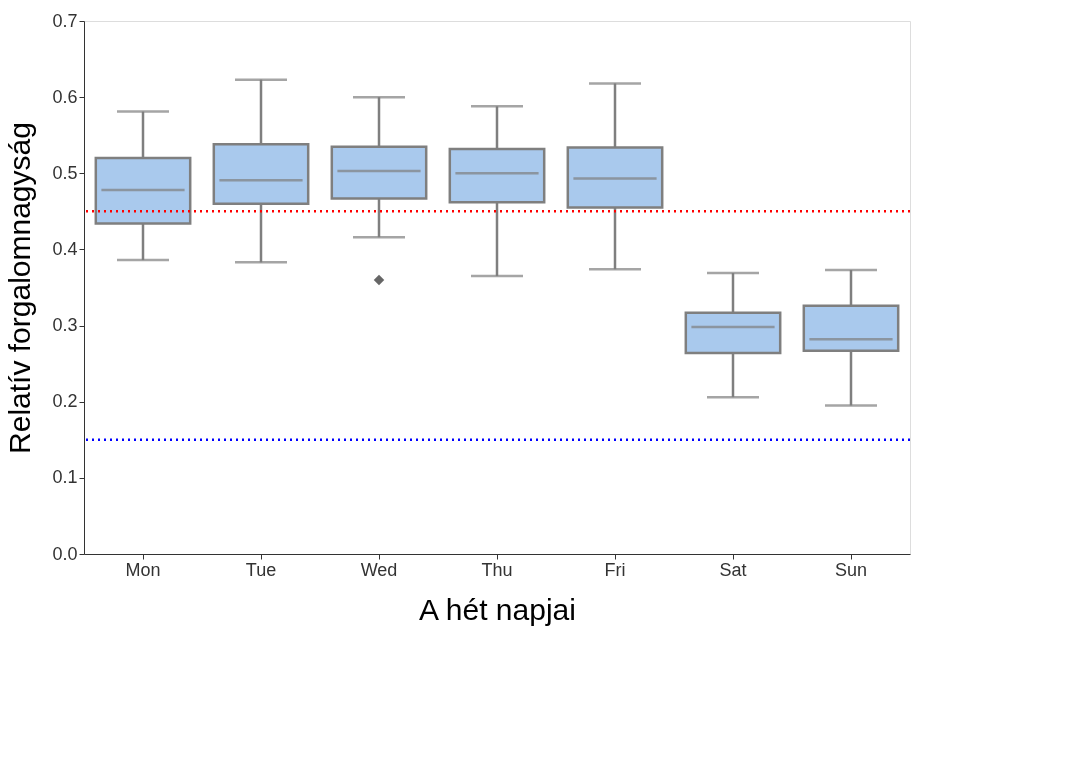 The image size is (1088, 772). What do you see at coordinates (143, 569) in the screenshot?
I see `x-tick-label: Mon` at bounding box center [143, 569].